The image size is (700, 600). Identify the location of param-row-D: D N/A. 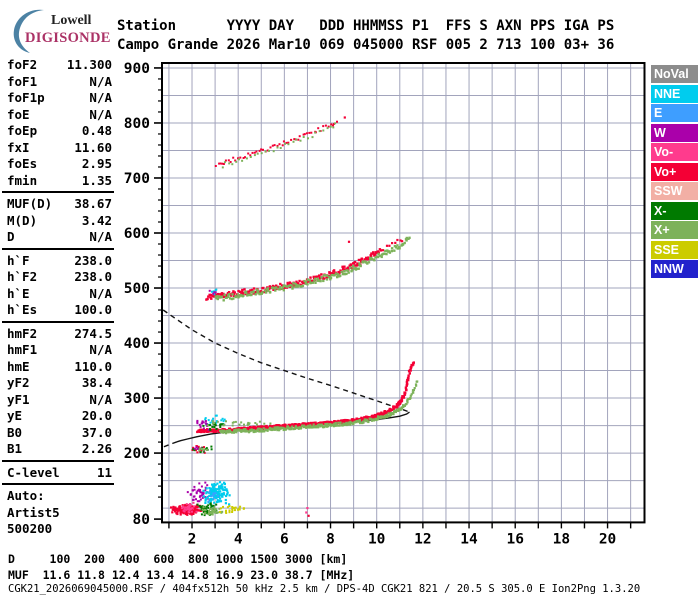
(58, 237).